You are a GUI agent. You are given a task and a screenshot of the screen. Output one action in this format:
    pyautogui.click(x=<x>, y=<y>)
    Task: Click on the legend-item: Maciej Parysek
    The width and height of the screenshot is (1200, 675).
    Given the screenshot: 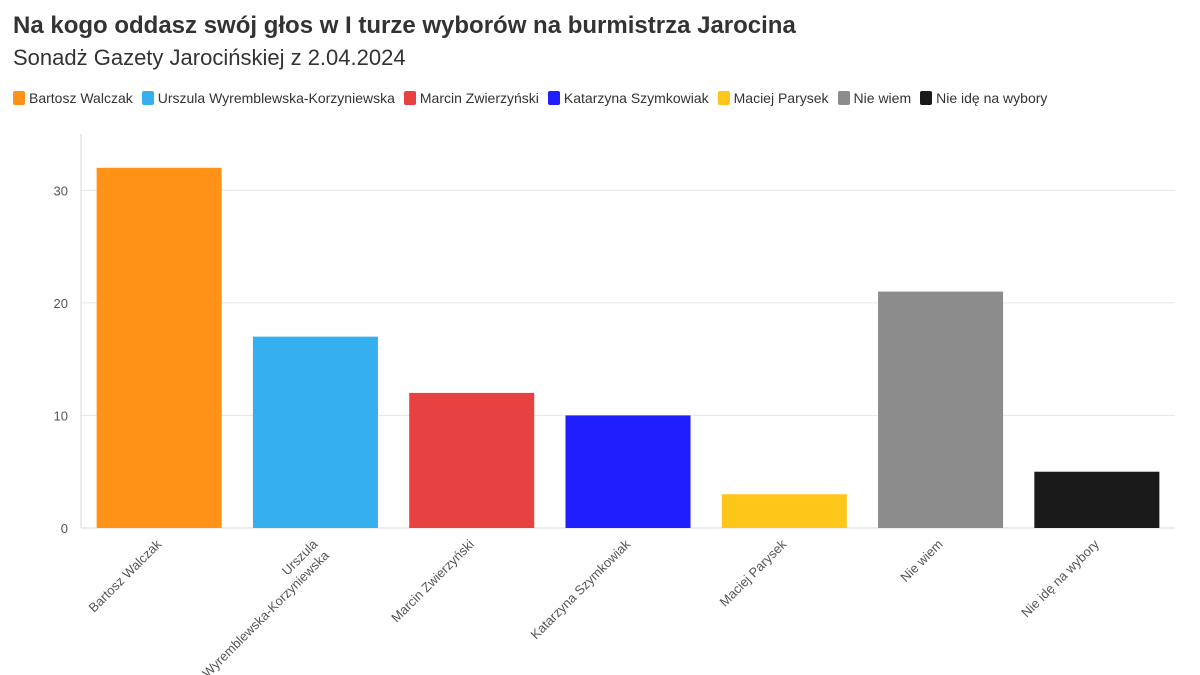 What is the action you would take?
    pyautogui.click(x=773, y=98)
    